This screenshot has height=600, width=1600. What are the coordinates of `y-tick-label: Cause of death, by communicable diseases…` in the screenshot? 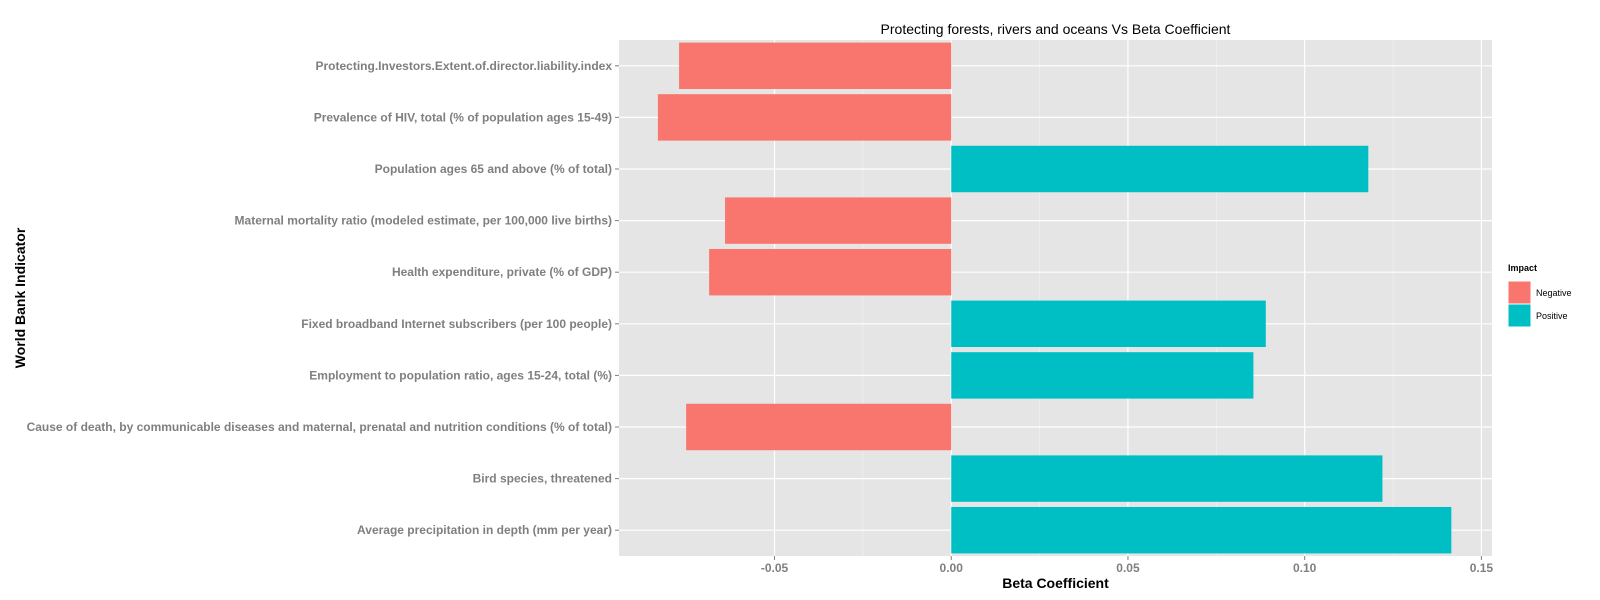 It's located at (319, 427).